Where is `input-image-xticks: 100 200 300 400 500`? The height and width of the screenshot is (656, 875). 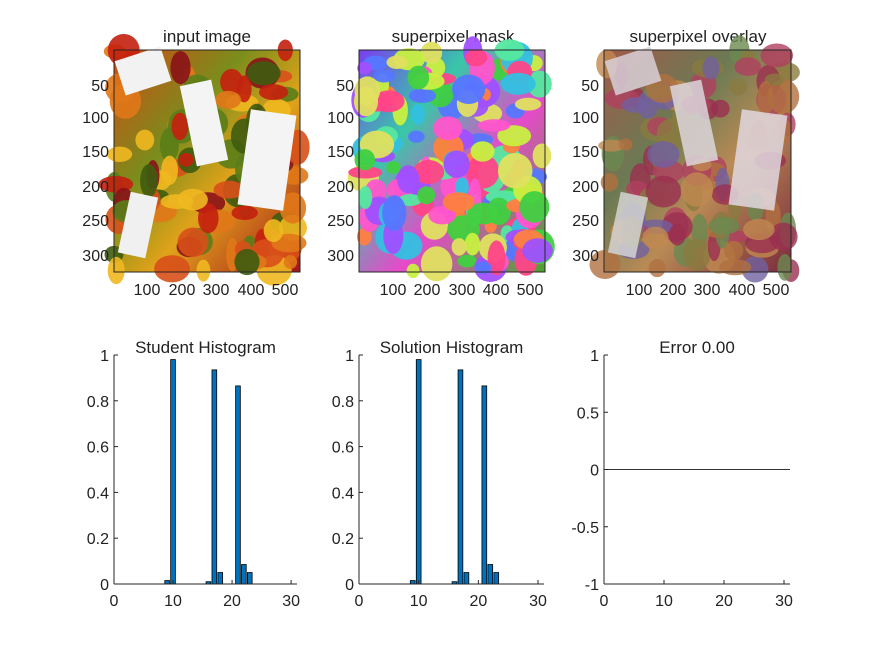 input-image-xticks: 100 200 300 400 500 is located at coordinates (216, 290).